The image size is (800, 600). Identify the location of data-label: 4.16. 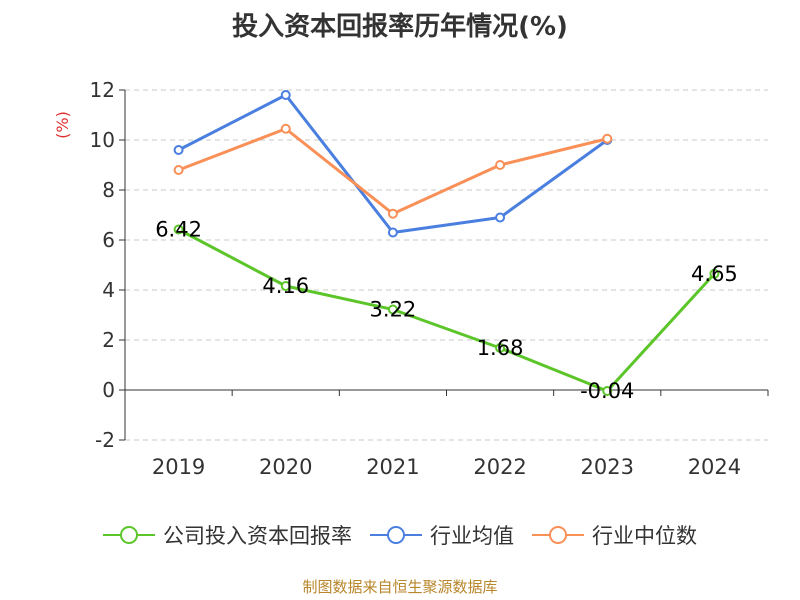
(285, 286).